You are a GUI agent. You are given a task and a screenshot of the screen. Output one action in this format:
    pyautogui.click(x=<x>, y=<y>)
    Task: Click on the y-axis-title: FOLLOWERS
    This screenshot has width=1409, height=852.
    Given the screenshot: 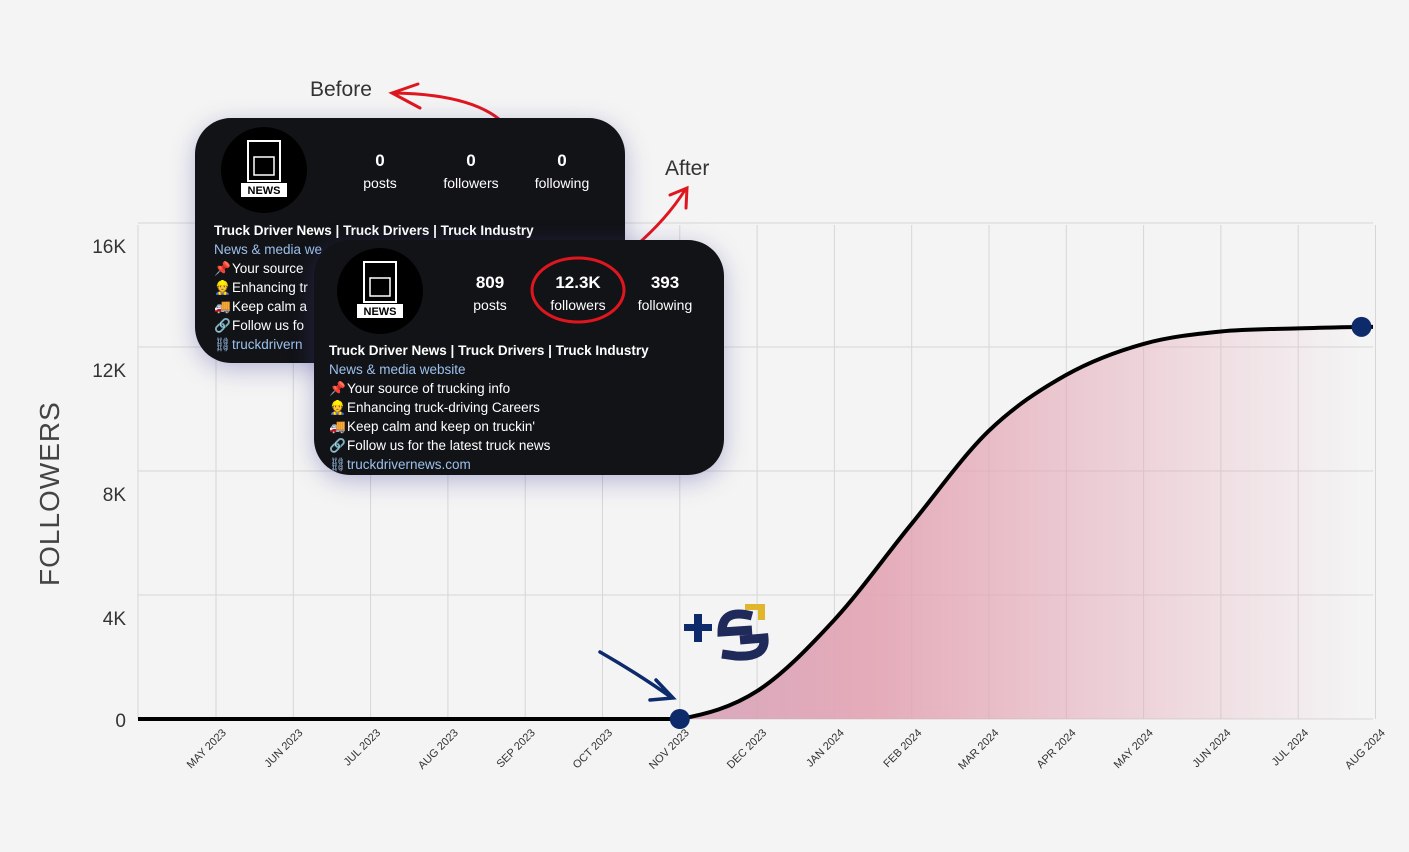 What is the action you would take?
    pyautogui.click(x=49, y=493)
    